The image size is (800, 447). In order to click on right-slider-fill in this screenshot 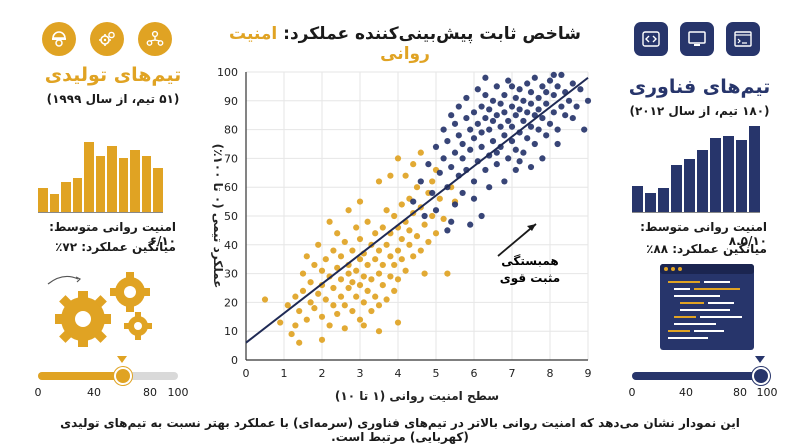, I will do `click(696, 376)`.